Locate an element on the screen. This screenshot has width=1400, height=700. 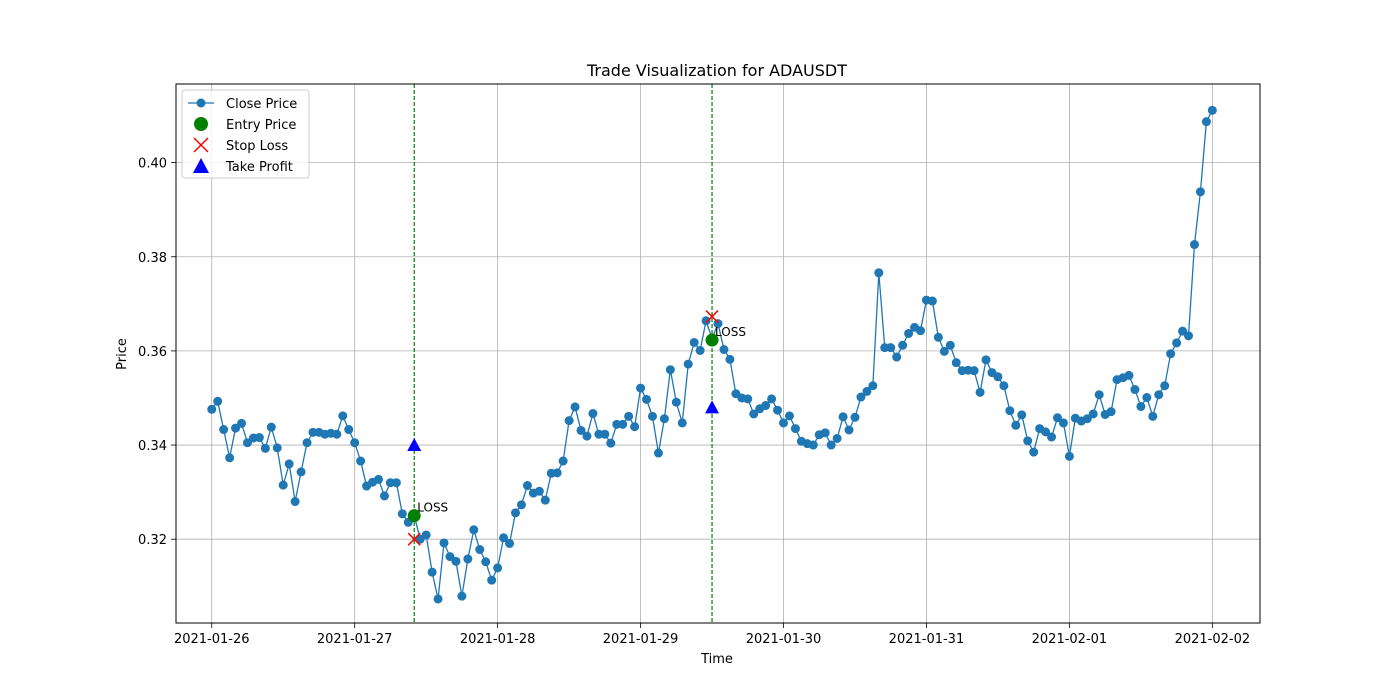
legend-box is located at coordinates (245, 134).